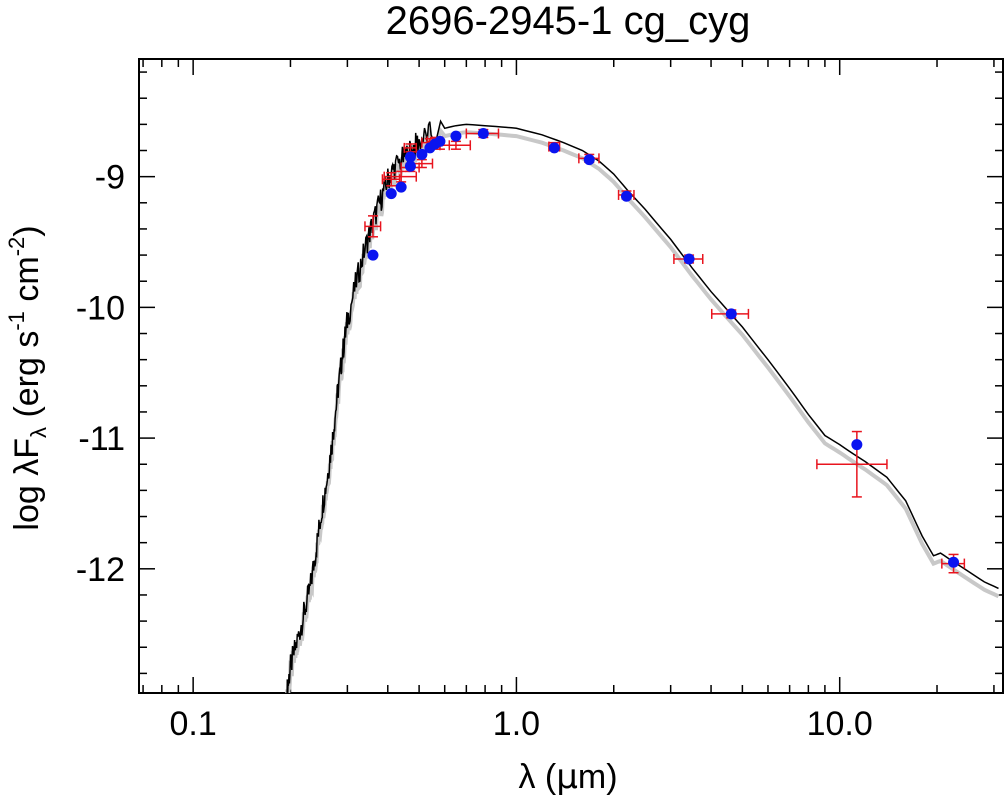 The height and width of the screenshot is (801, 1006). What do you see at coordinates (100, 570) in the screenshot?
I see `y-tick-label: -12` at bounding box center [100, 570].